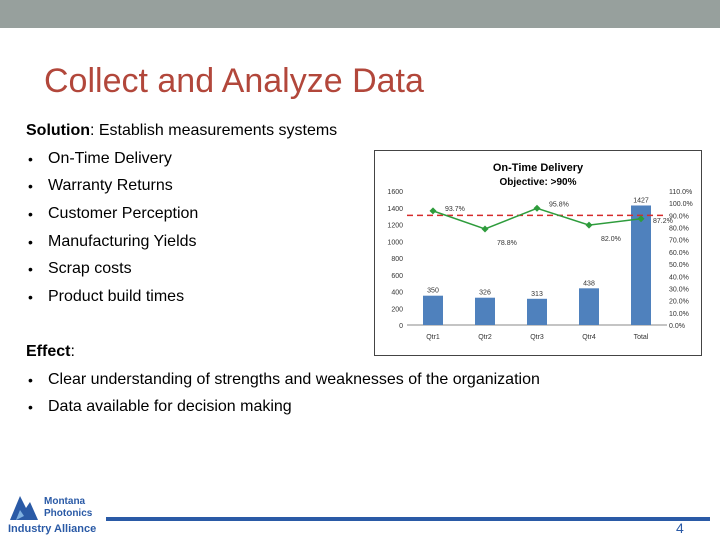 This screenshot has width=720, height=540. What do you see at coordinates (677, 326) in the screenshot?
I see `y-right-tick-label: 0.0%` at bounding box center [677, 326].